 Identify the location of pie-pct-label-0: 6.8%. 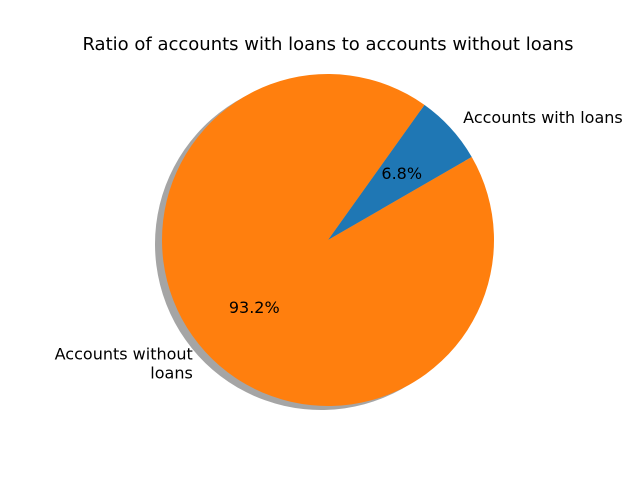
(401, 173).